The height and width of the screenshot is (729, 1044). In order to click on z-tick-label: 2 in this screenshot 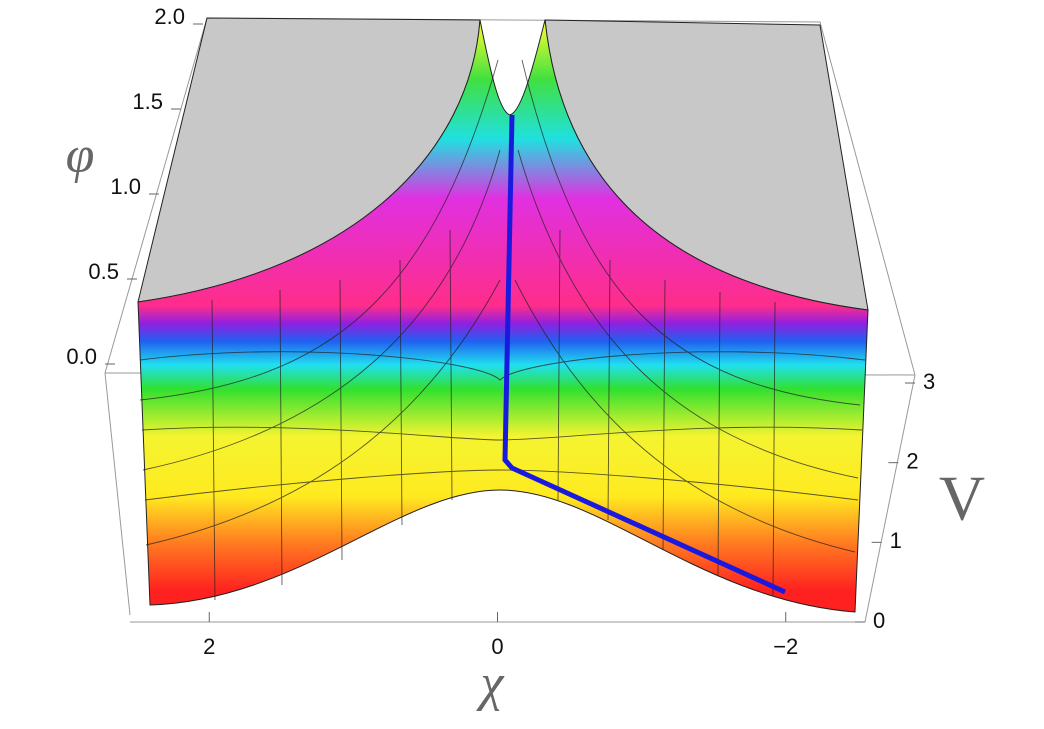, I will do `click(912, 460)`.